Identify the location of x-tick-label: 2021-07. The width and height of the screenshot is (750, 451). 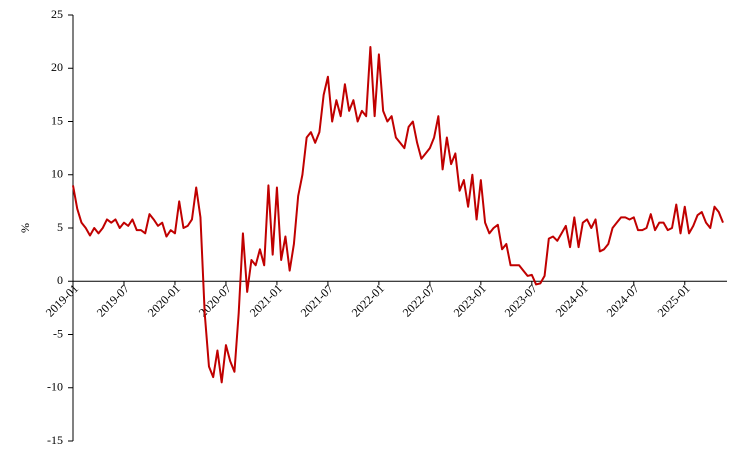
(317, 300).